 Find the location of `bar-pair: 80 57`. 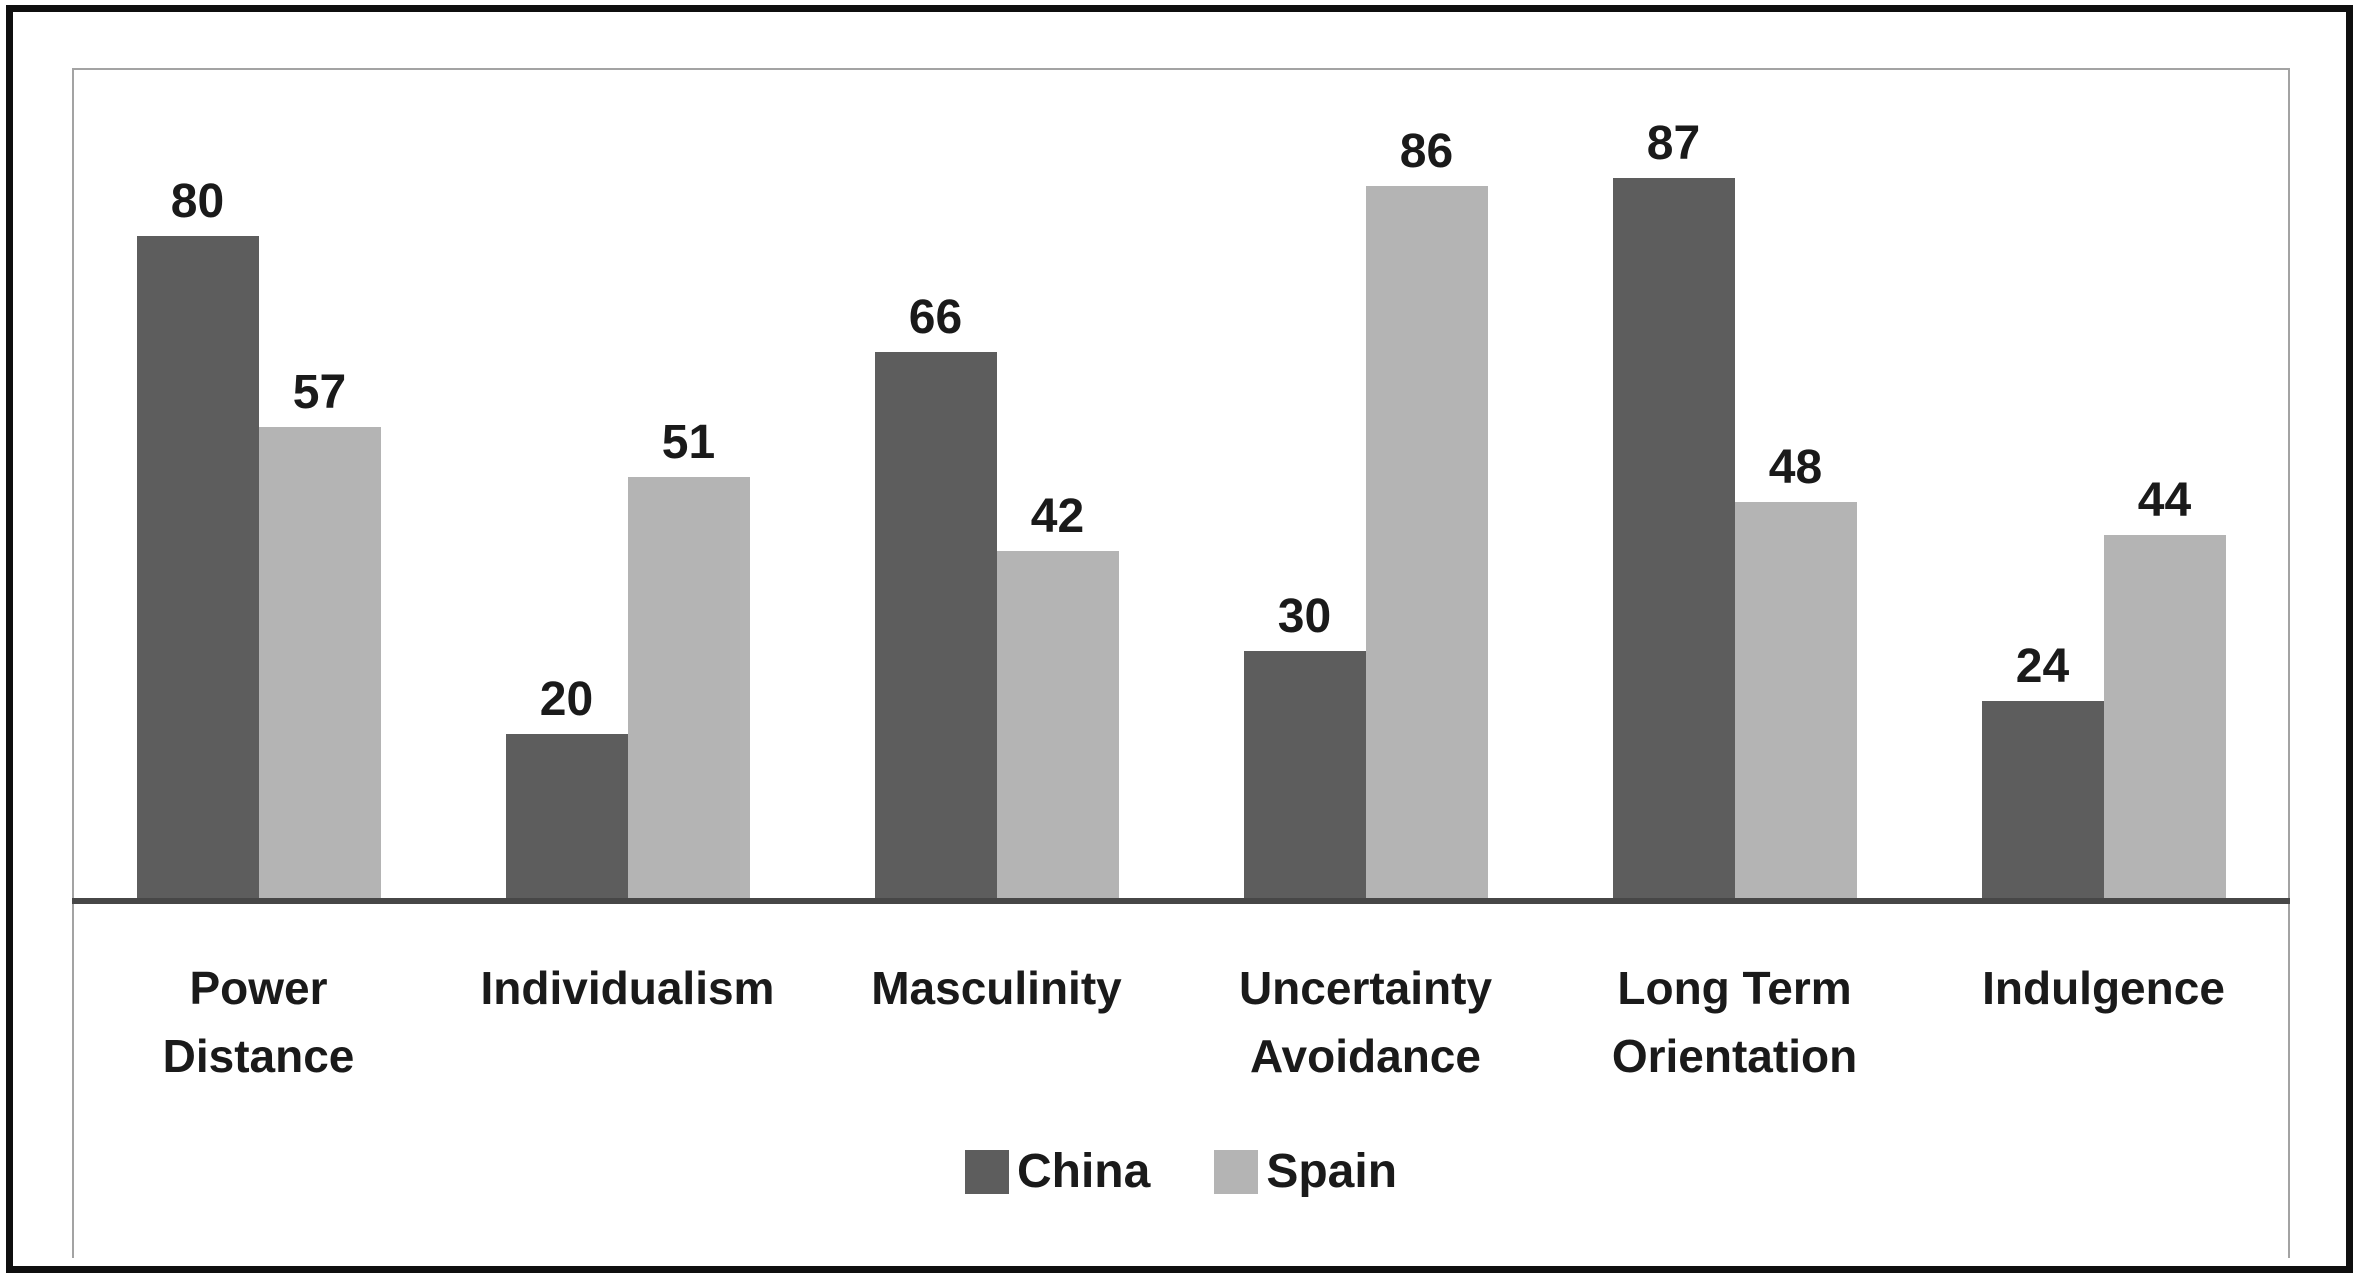

bar-pair: 80 57 is located at coordinates (258, 539).